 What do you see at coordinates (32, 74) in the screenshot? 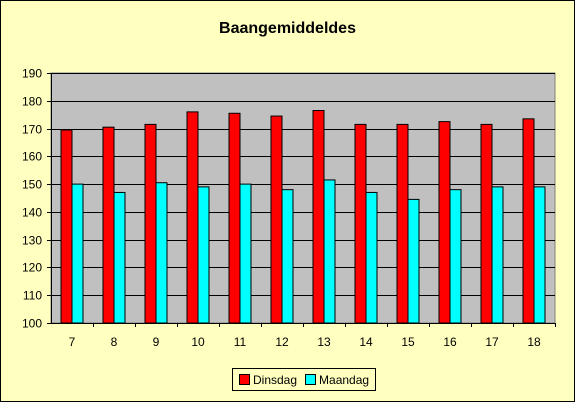
I see `y-tick-label: 190` at bounding box center [32, 74].